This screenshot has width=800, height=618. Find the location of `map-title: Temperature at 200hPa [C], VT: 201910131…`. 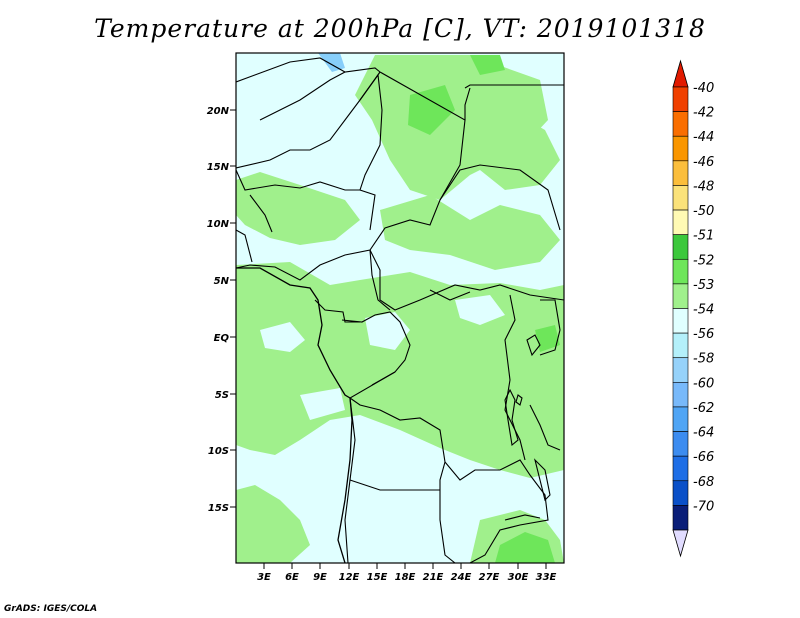

map-title: Temperature at 200hPa [C], VT: 201910131… is located at coordinates (400, 28).